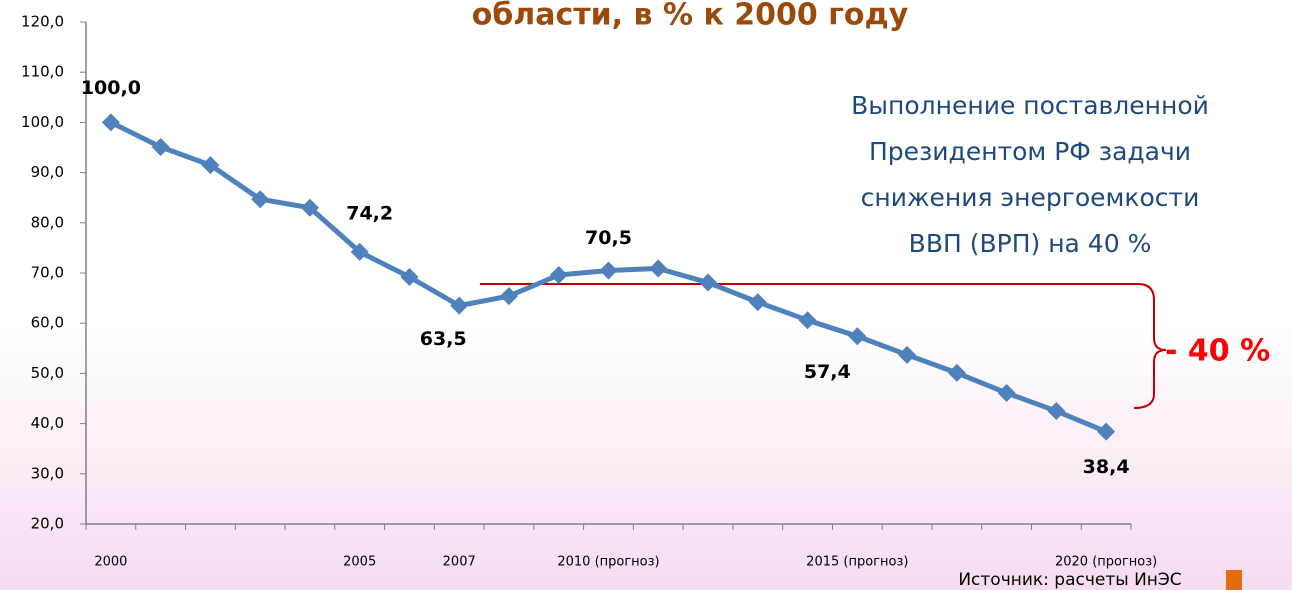 The height and width of the screenshot is (590, 1292). I want to click on annotation-line: Президентом РФ задачи, so click(1030, 151).